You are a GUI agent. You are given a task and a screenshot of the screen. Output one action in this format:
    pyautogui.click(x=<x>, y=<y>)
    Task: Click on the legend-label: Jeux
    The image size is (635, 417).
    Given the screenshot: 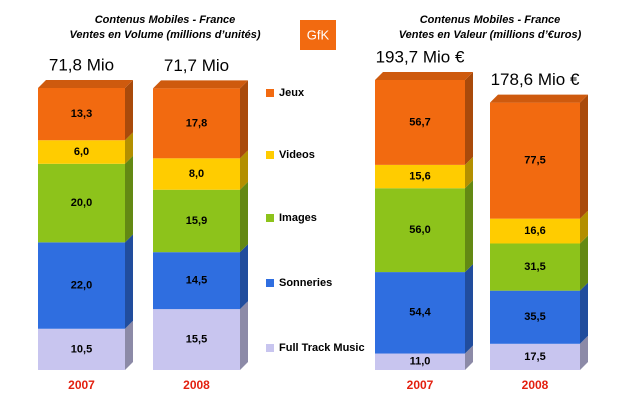 What is the action you would take?
    pyautogui.click(x=292, y=93)
    